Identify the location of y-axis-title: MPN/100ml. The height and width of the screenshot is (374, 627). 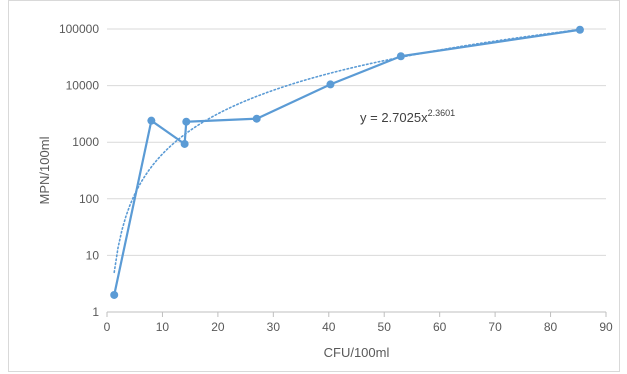
(44, 170).